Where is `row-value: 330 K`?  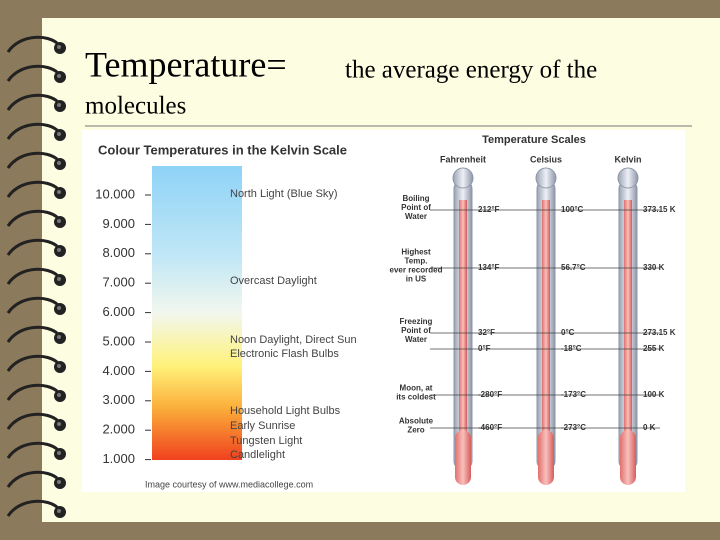
row-value: 330 K is located at coordinates (654, 267).